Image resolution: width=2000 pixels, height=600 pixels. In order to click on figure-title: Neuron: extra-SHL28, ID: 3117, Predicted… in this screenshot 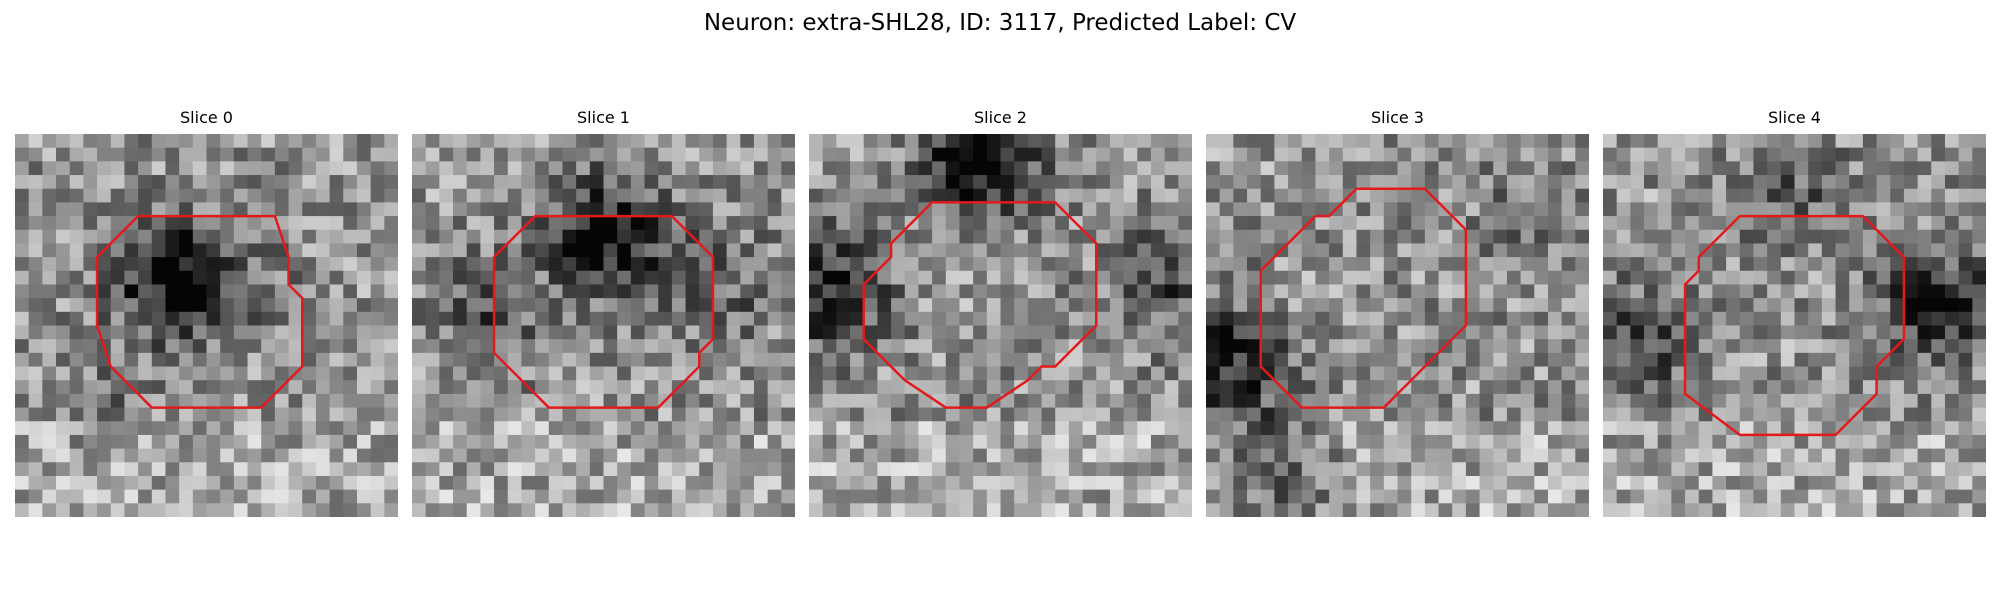, I will do `click(1000, 23)`.